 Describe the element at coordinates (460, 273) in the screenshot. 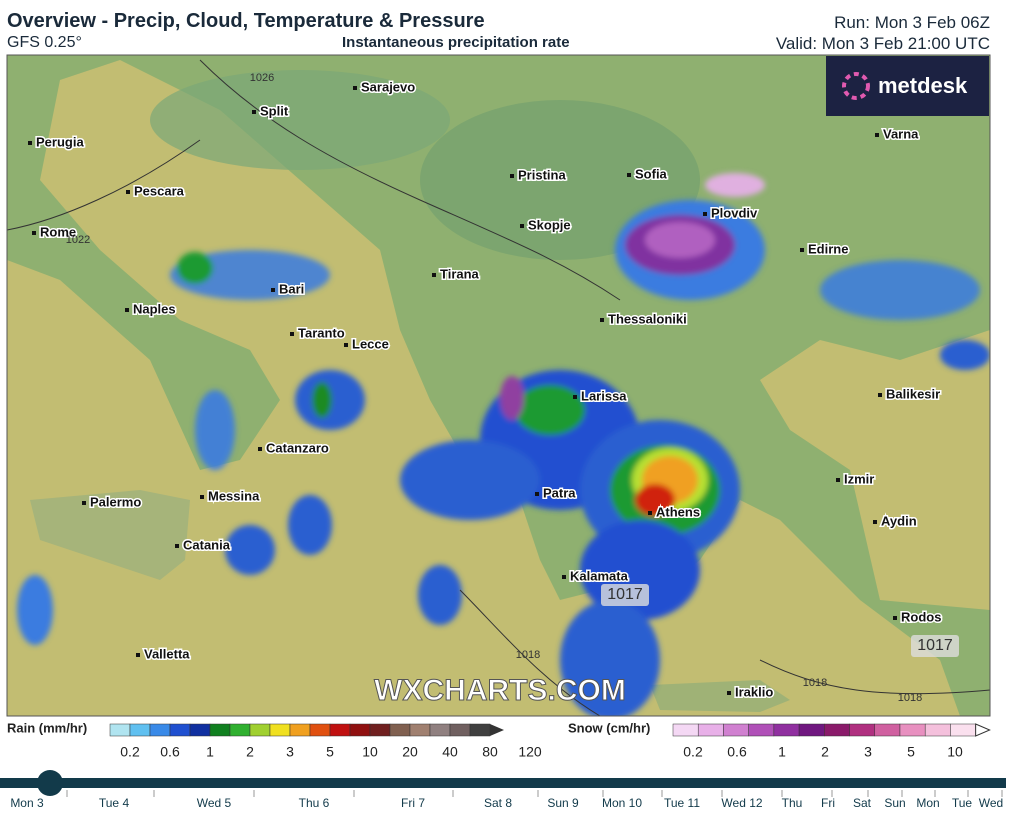

I see `city-label: Tirana` at that location.